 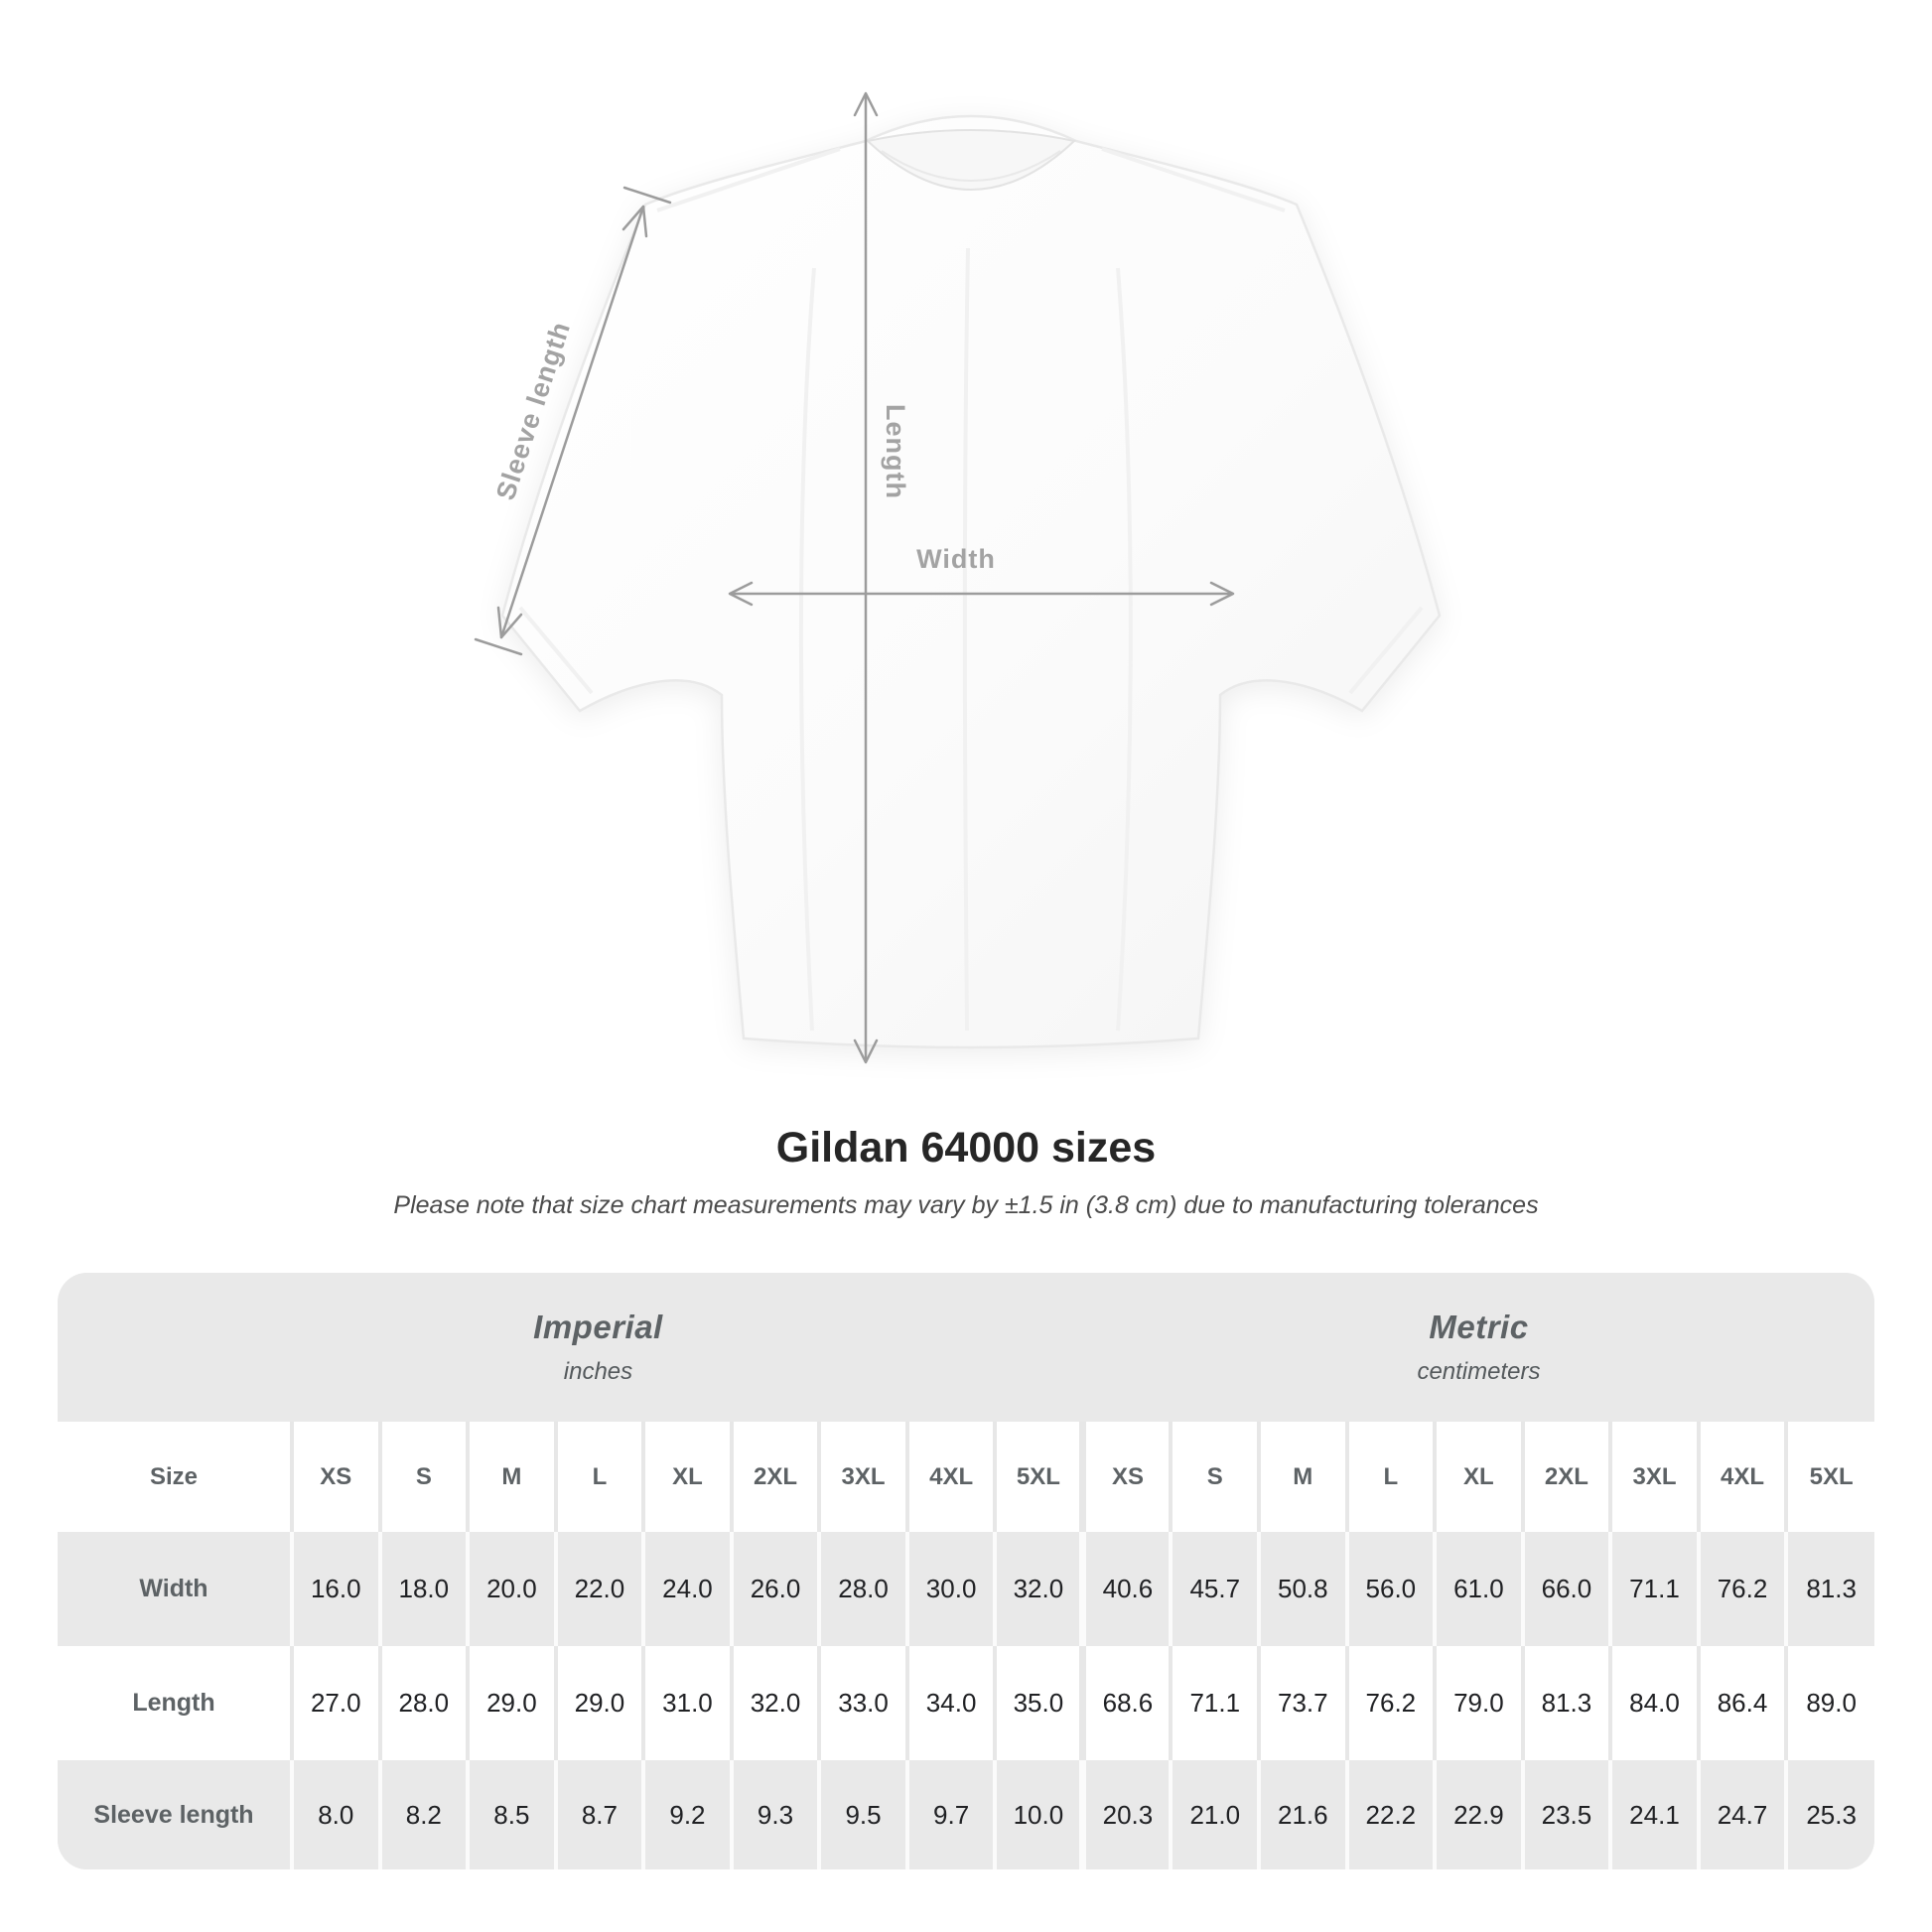 What do you see at coordinates (956, 559) in the screenshot?
I see `width-label: Width` at bounding box center [956, 559].